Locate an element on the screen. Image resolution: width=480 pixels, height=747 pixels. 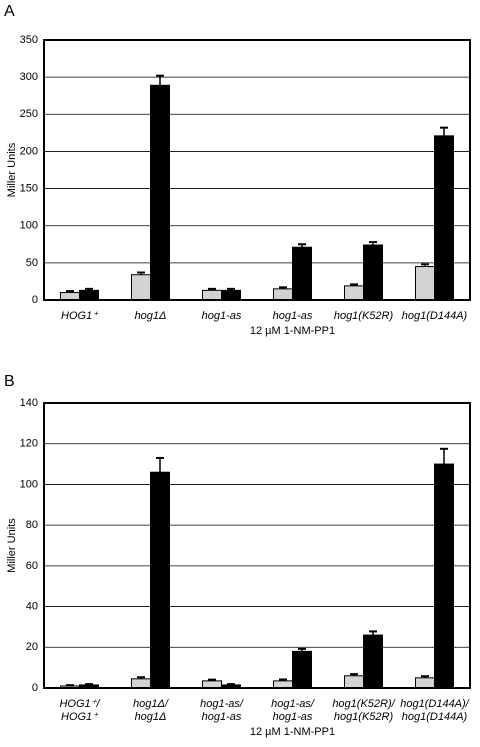
x-tick-label: hog1(K52R)/ is located at coordinates (363, 704).